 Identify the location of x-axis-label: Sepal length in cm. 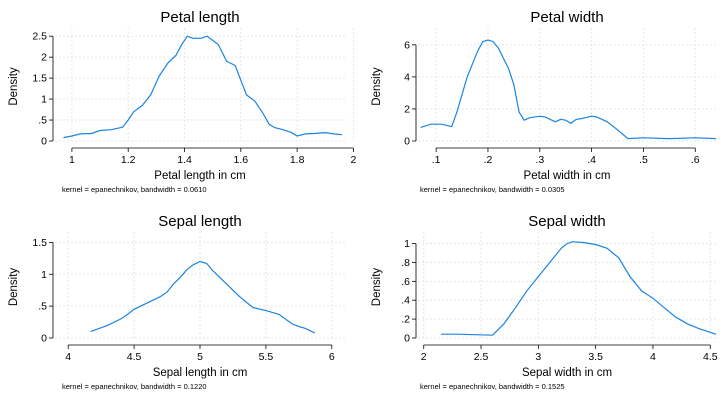
(200, 373).